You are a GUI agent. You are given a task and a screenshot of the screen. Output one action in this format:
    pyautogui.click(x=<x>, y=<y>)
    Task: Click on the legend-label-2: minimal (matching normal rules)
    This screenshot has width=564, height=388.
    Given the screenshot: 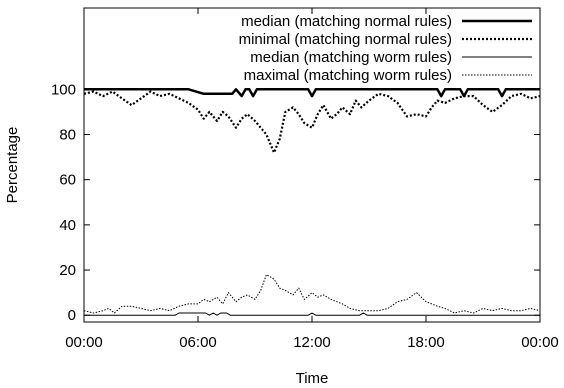 What is the action you would take?
    pyautogui.click(x=345, y=39)
    